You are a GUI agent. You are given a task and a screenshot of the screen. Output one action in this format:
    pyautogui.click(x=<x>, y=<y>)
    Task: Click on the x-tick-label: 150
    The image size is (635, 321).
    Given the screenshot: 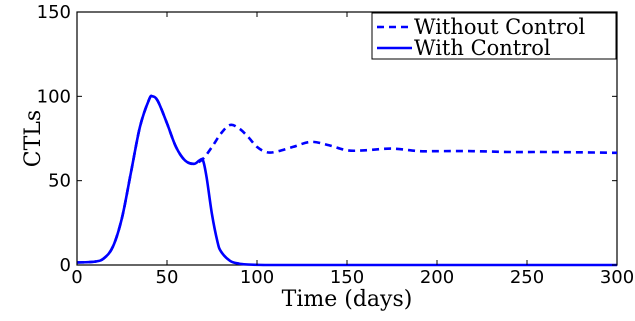 What is the action you would take?
    pyautogui.click(x=347, y=277)
    